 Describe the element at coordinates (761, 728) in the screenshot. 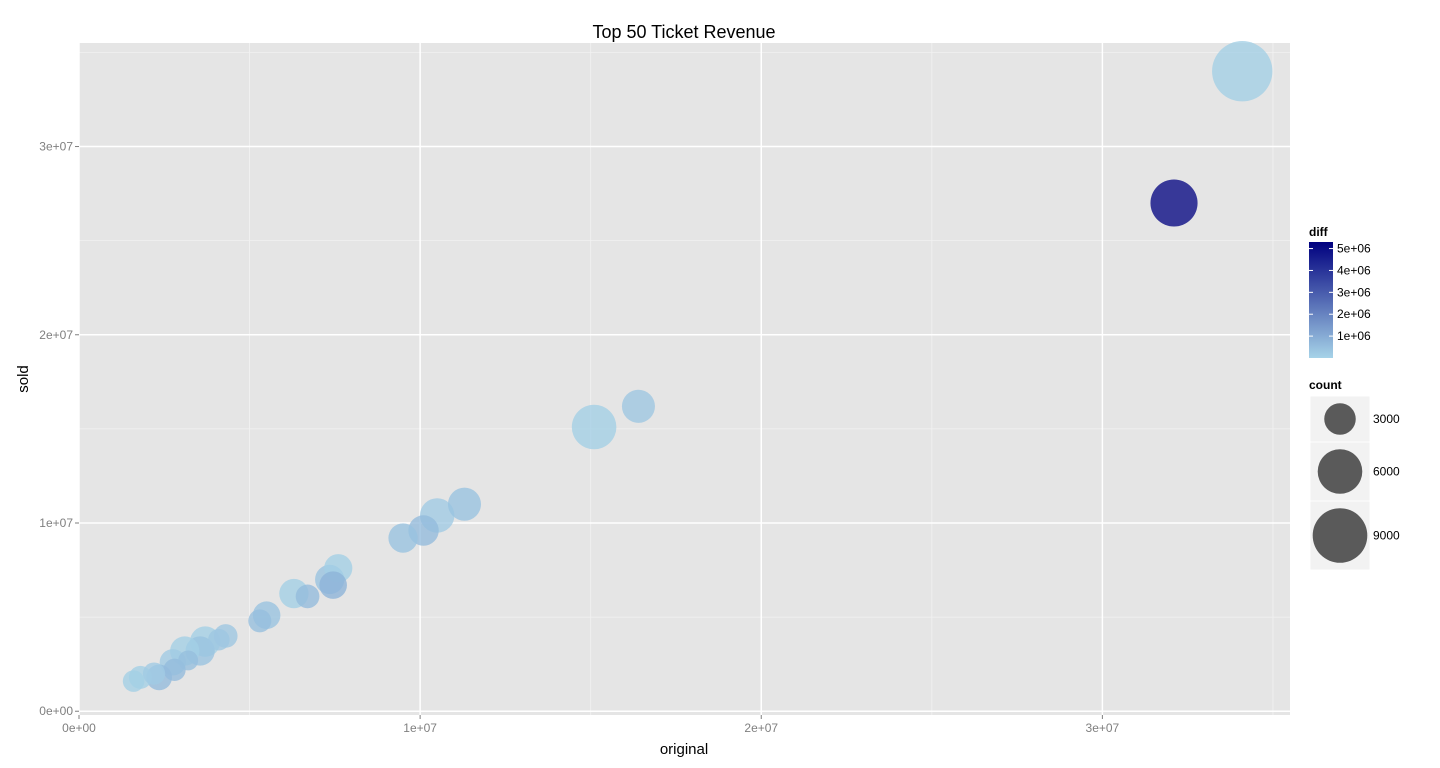

I see `x-tick-label: 2e+07` at that location.